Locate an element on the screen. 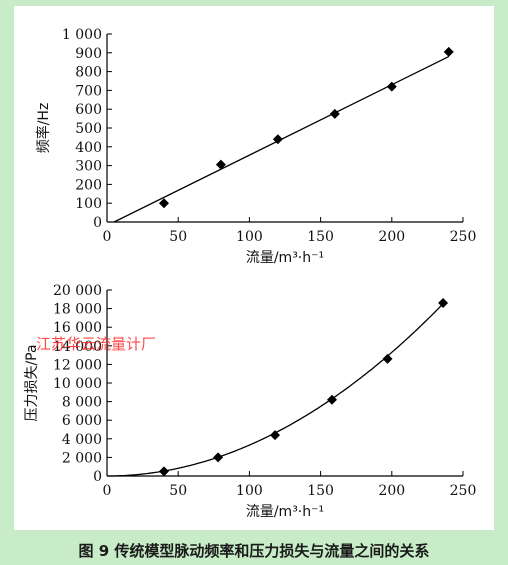  y-tick-label: 1 000 is located at coordinates (82, 35).